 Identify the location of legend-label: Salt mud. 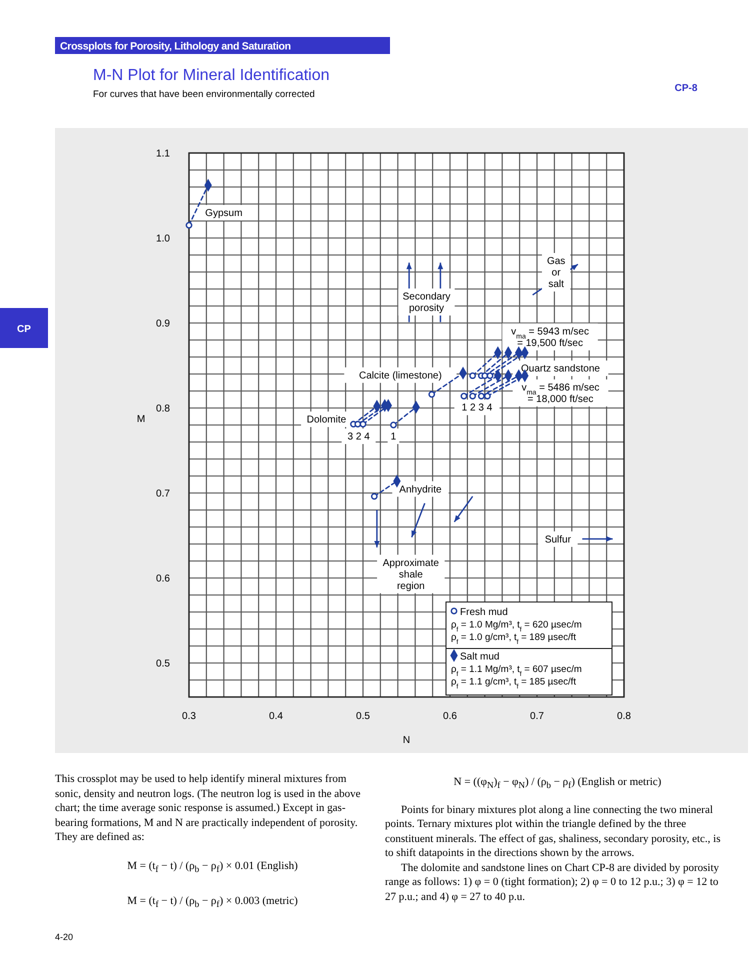
(480, 657).